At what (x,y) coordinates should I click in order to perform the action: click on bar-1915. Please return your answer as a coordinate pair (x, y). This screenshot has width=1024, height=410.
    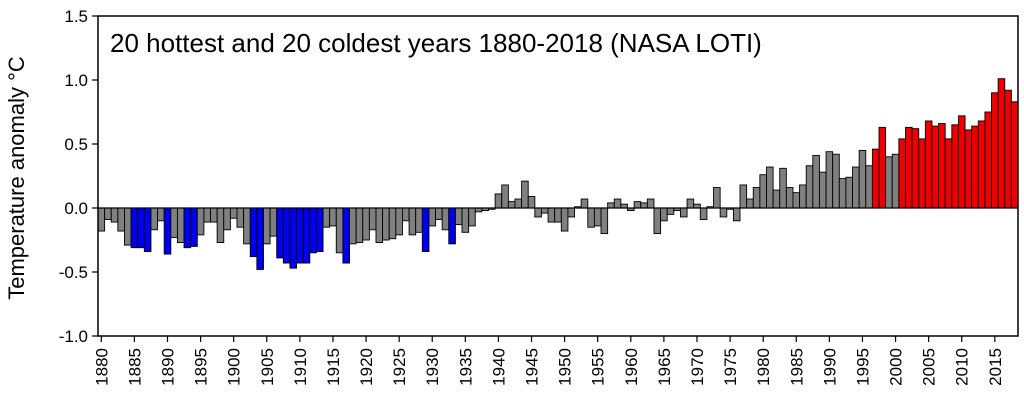
    Looking at the image, I should click on (333, 217).